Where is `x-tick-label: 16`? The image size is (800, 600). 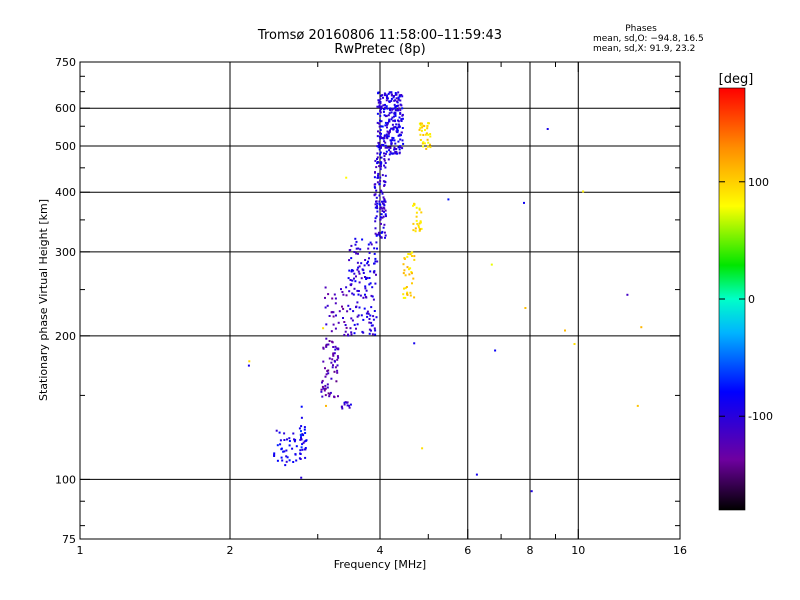
x-tick-label: 16 is located at coordinates (680, 550).